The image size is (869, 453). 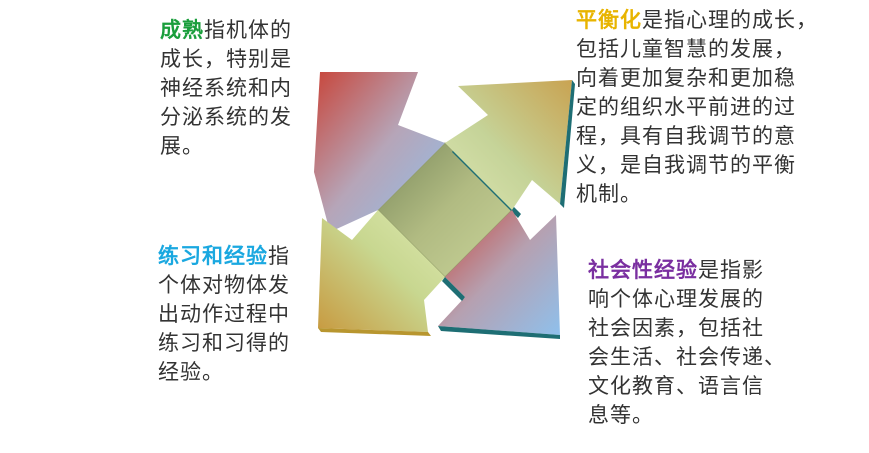 I want to click on experience-line-4: 练习和习得的, so click(x=224, y=343).